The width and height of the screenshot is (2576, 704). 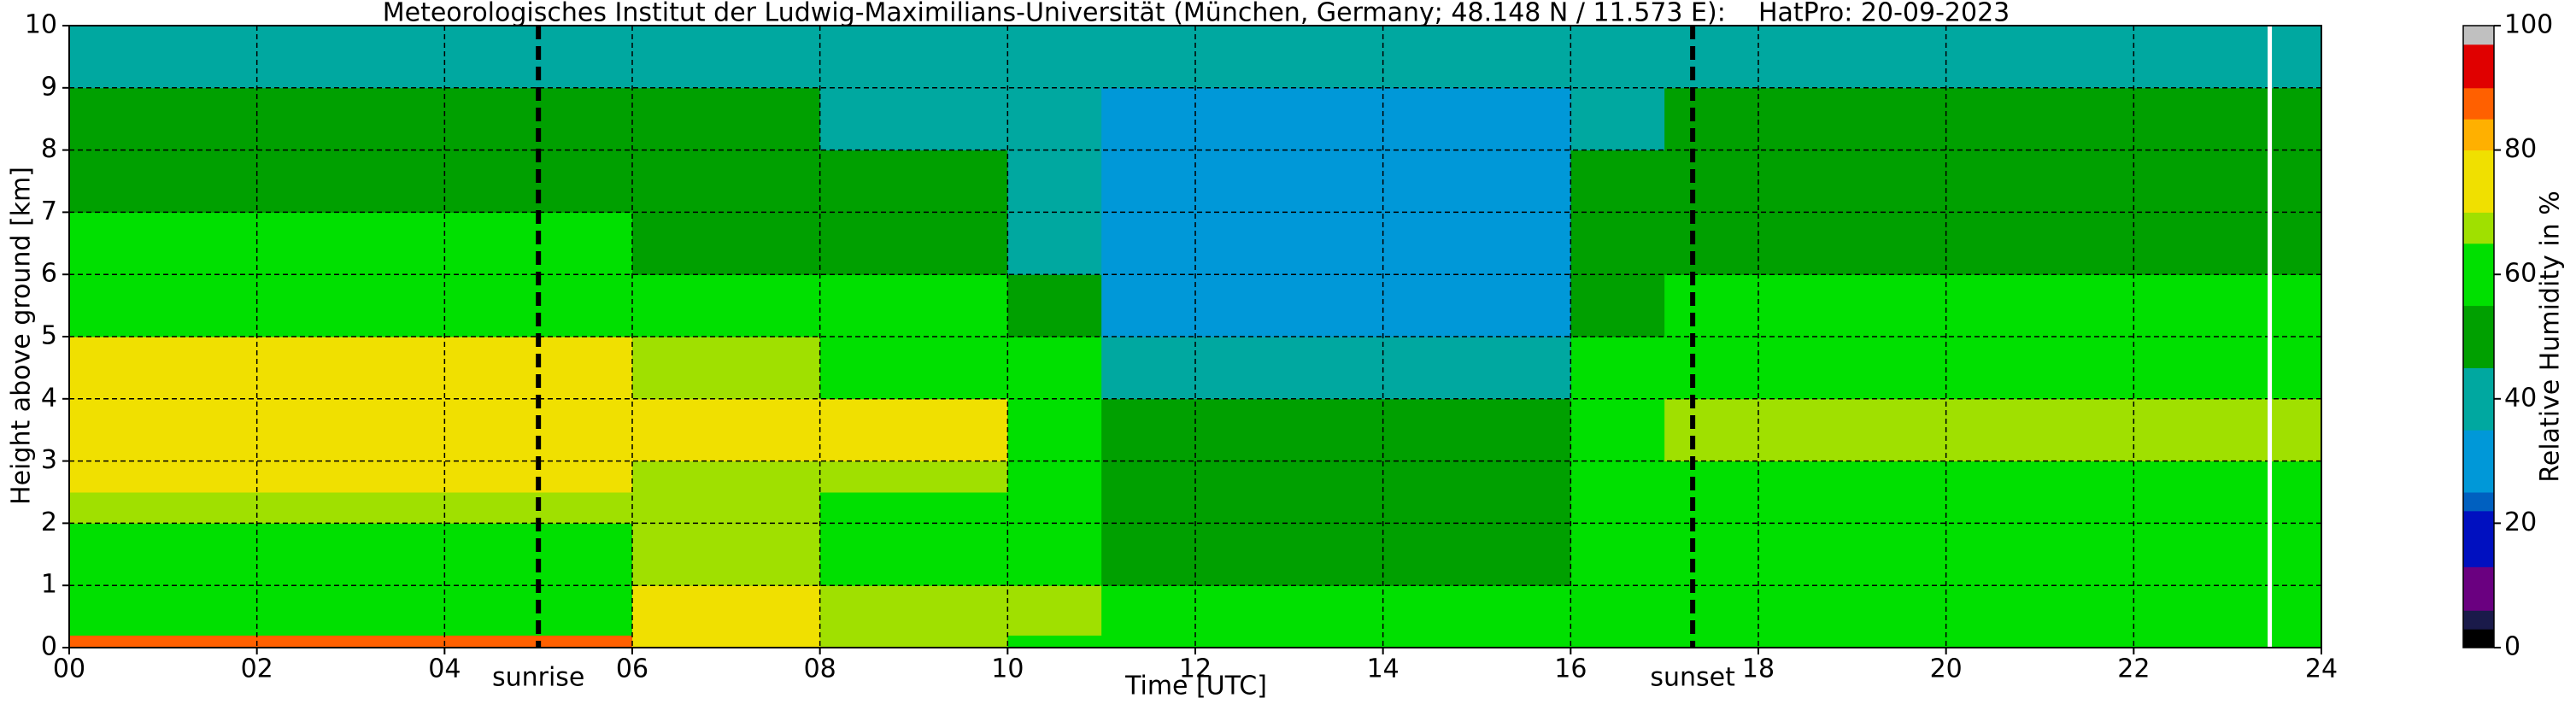 I want to click on y-axis-label: Height above ground [km], so click(x=22, y=336).